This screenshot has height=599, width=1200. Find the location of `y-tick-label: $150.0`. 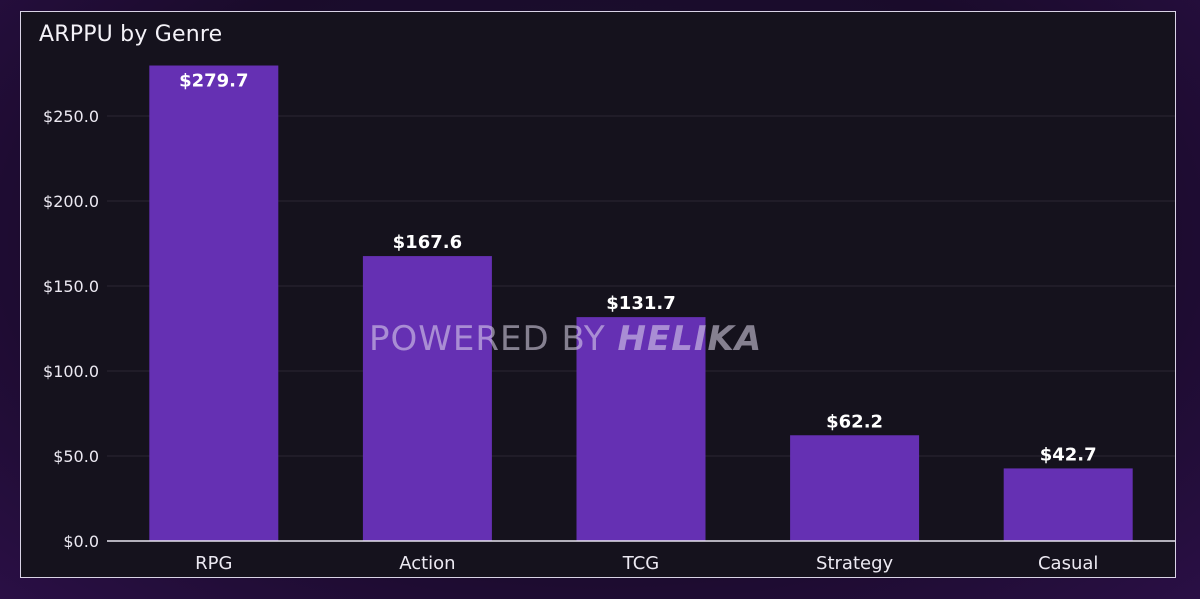

y-tick-label: $150.0 is located at coordinates (71, 286).